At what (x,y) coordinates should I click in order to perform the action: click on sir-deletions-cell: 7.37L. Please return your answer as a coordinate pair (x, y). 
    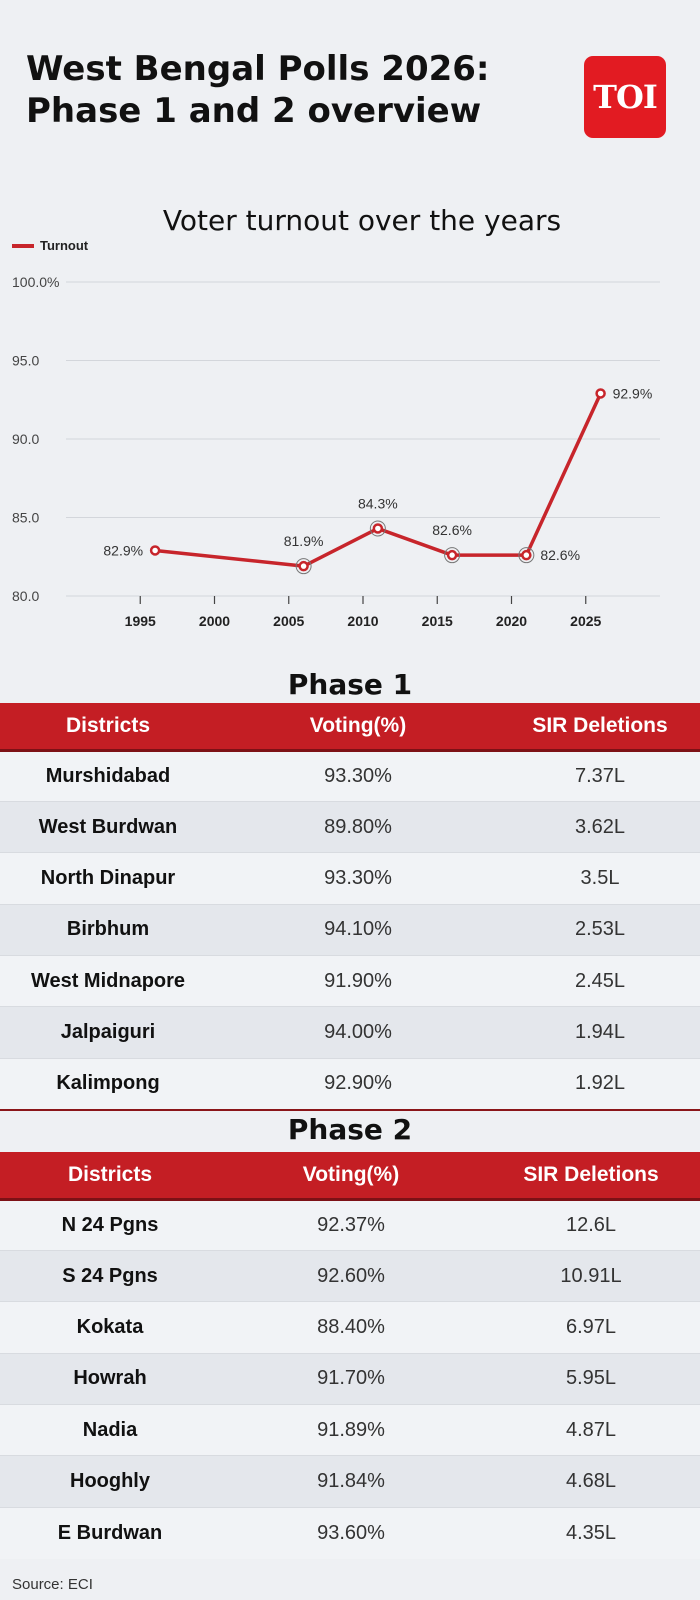
    Looking at the image, I should click on (600, 775).